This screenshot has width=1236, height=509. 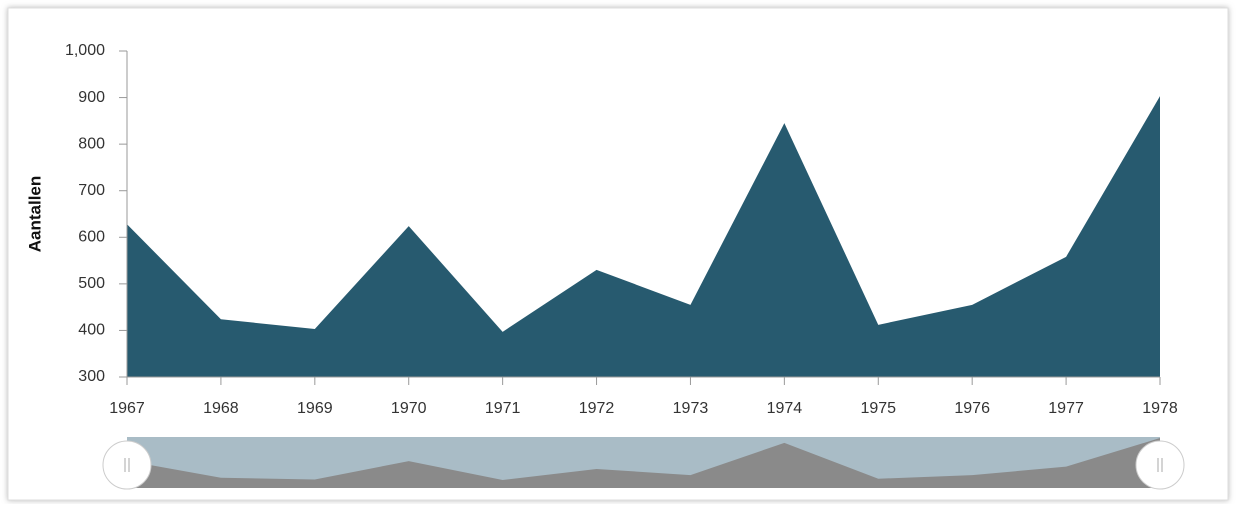 What do you see at coordinates (91, 376) in the screenshot?
I see `y-tick-label: 300` at bounding box center [91, 376].